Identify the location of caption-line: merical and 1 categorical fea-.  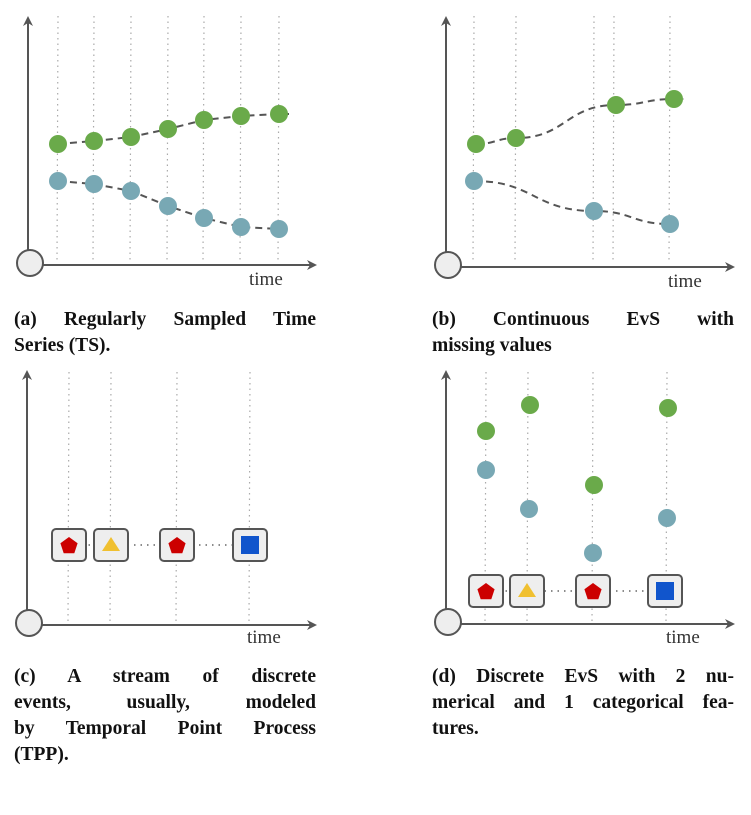
(583, 702).